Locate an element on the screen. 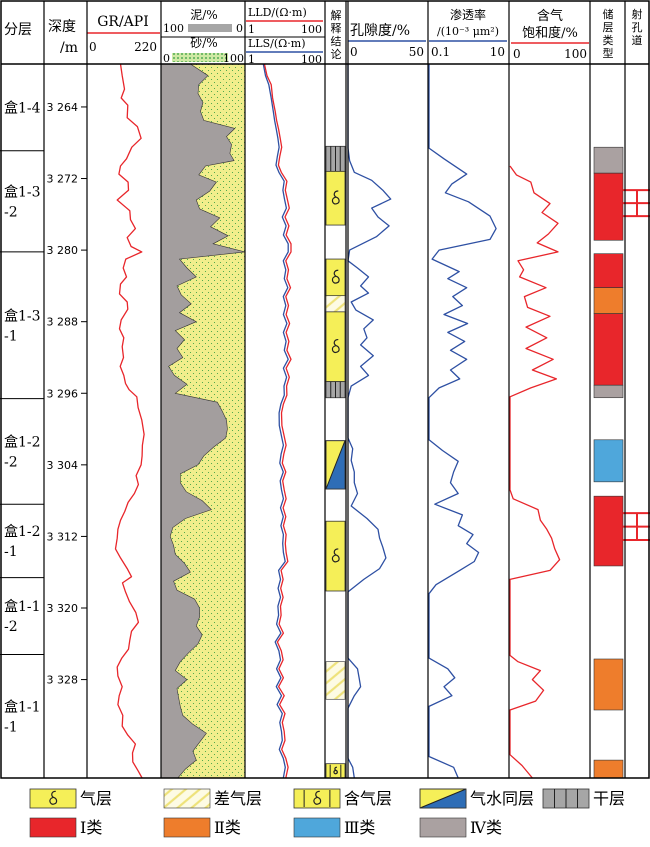  perm-scale-min: 0.1 is located at coordinates (440, 52).